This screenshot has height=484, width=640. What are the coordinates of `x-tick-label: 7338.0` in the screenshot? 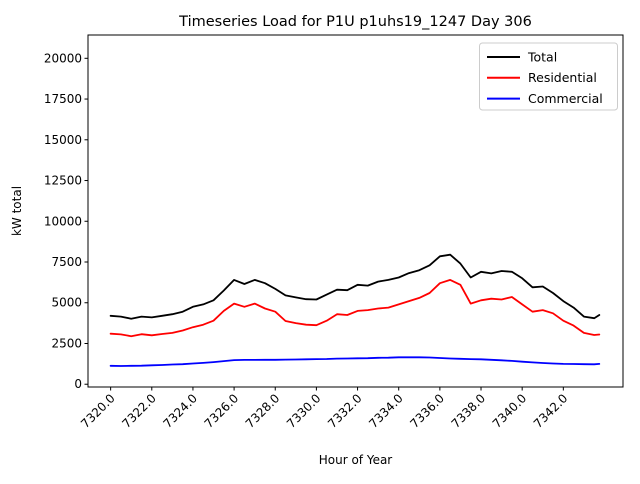 It's located at (469, 411).